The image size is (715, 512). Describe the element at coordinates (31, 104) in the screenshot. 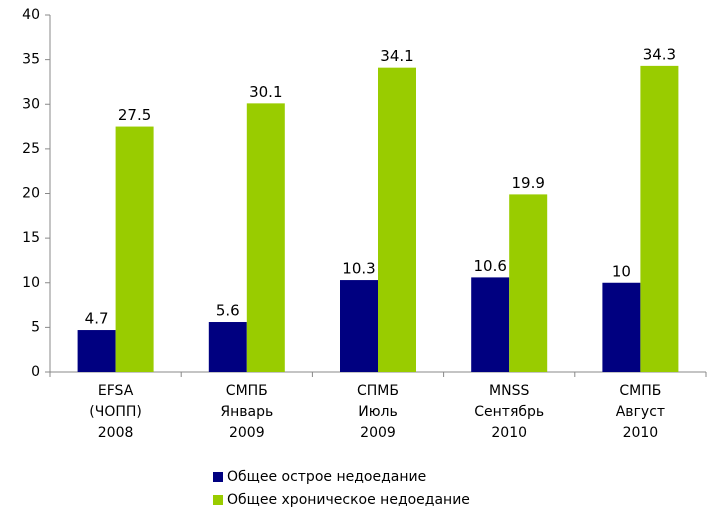

I see `y-tick-label: 30` at that location.